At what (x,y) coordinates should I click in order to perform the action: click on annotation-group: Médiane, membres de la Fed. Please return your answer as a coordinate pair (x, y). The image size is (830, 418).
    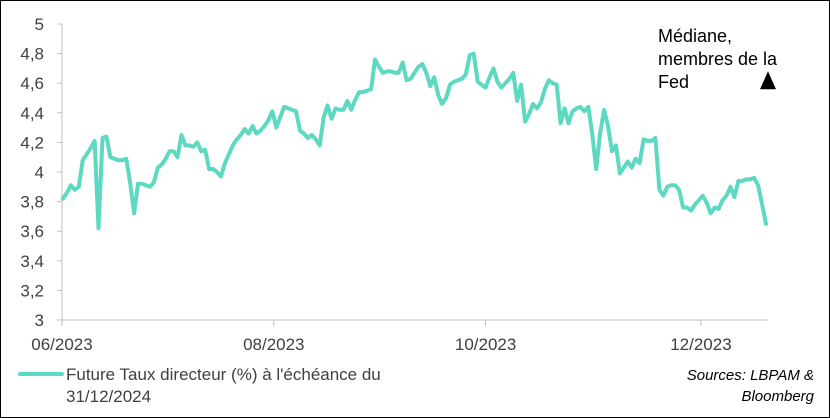
    Looking at the image, I should click on (718, 59).